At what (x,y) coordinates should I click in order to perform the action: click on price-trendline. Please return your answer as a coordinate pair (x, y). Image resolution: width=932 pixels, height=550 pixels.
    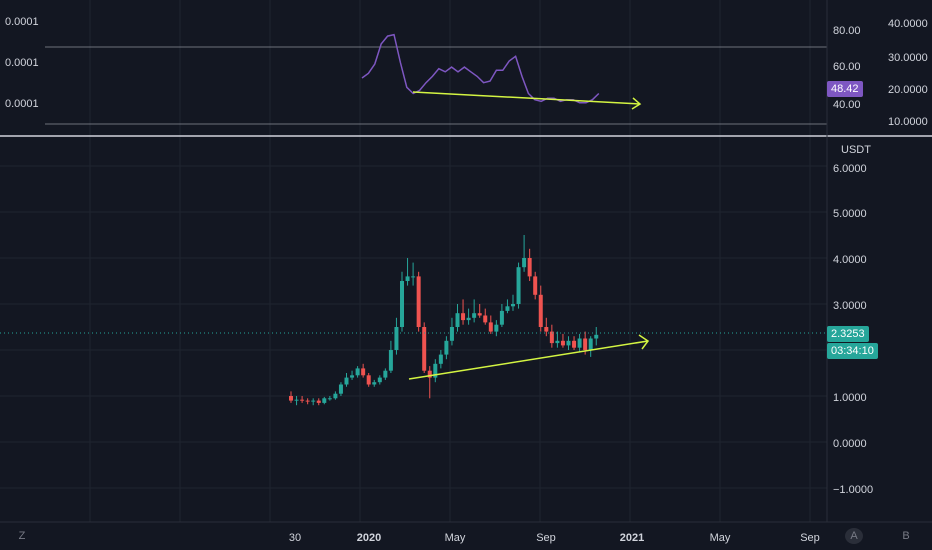
    Looking at the image, I should click on (528, 360).